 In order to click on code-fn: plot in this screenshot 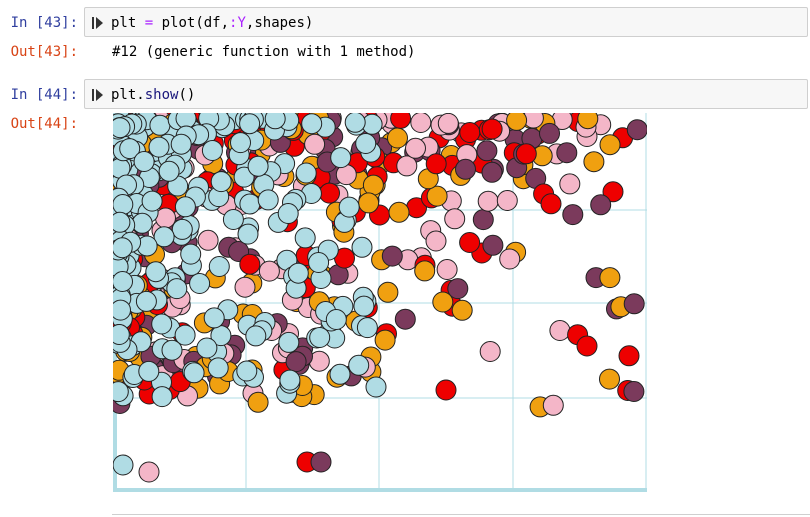, I will do `click(178, 23)`.